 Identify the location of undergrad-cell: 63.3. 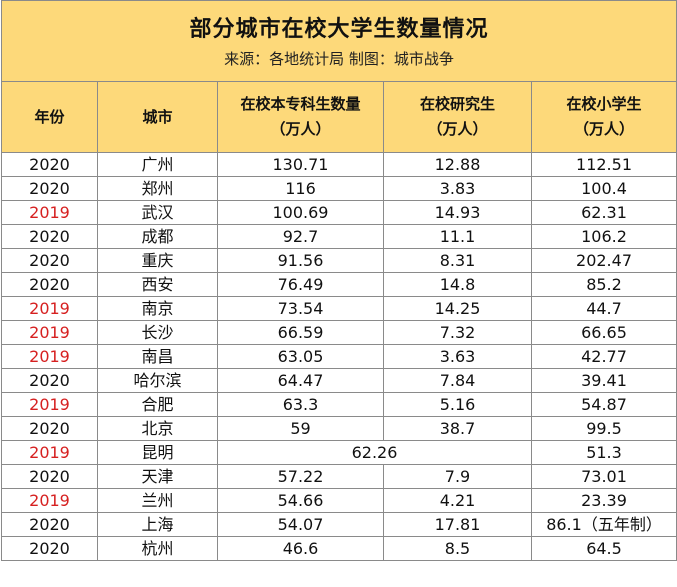
(300, 404).